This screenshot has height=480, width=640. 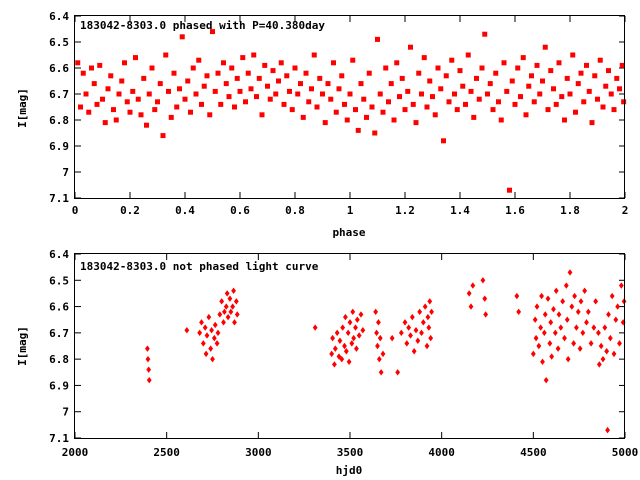 What do you see at coordinates (350, 210) in the screenshot?
I see `phased-x-tick-label: 1` at bounding box center [350, 210].